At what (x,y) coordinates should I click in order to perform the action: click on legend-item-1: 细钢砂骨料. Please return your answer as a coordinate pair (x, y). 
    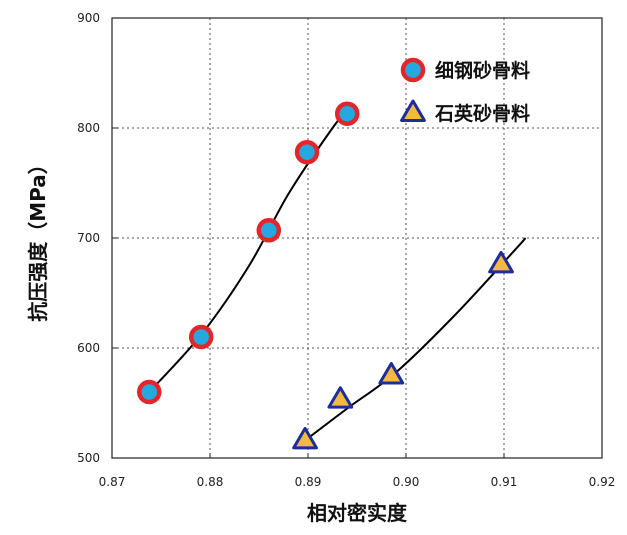
    Looking at the image, I should click on (465, 70).